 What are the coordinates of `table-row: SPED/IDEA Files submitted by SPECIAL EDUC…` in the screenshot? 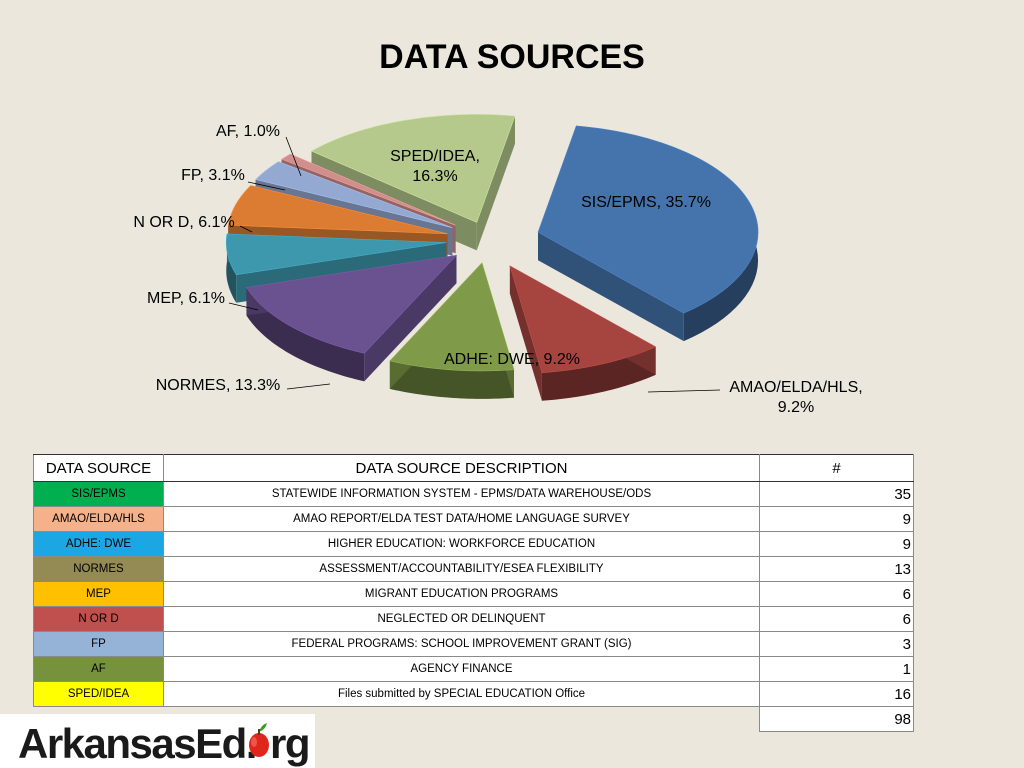 It's located at (473, 694).